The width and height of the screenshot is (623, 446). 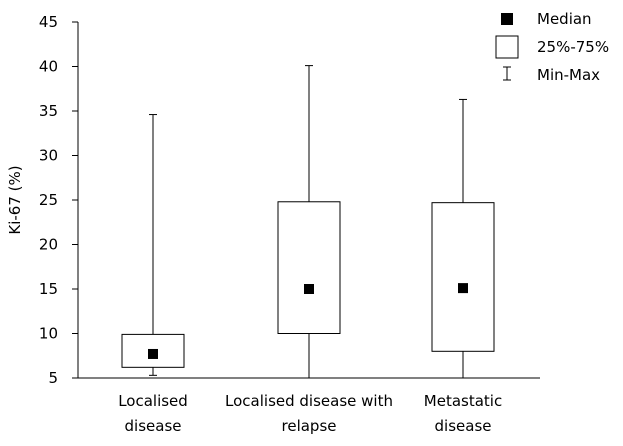 What do you see at coordinates (48, 200) in the screenshot?
I see `y-tick-label: 25` at bounding box center [48, 200].